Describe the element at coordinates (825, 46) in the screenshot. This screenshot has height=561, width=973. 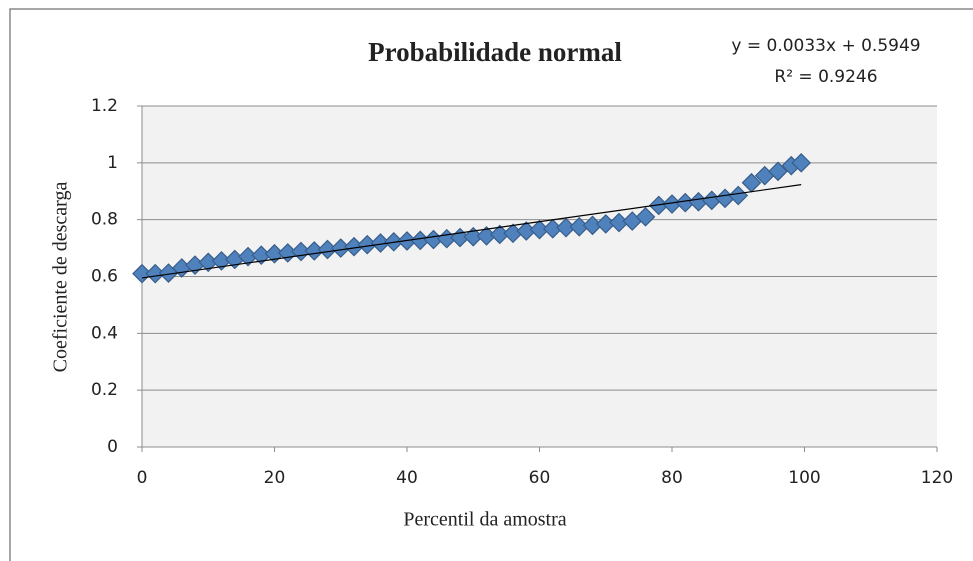
I see `trend-equation: y = 0.0033x + 0.5949` at that location.